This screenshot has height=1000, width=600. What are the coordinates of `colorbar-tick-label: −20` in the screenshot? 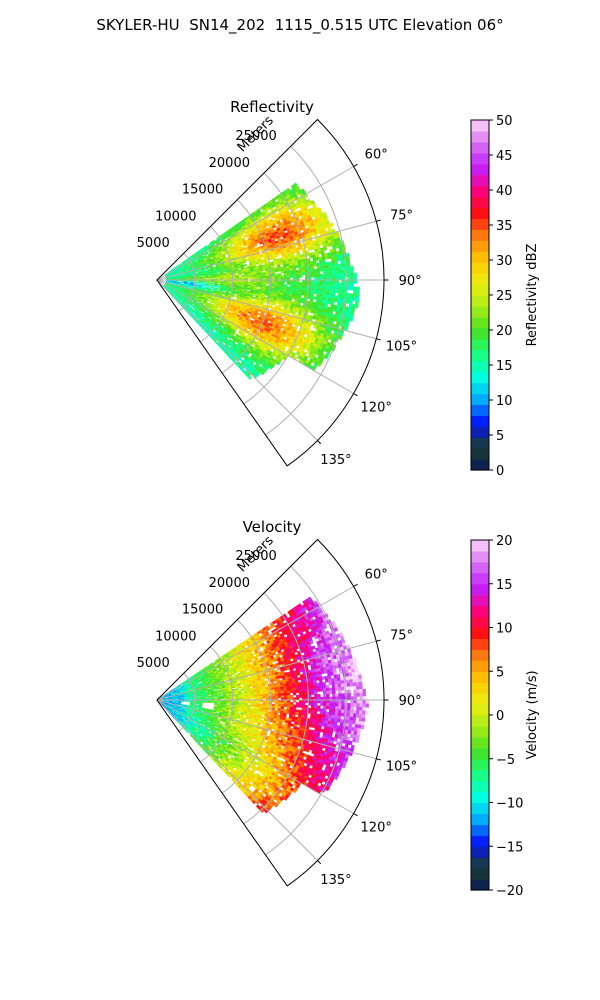 It's located at (509, 891).